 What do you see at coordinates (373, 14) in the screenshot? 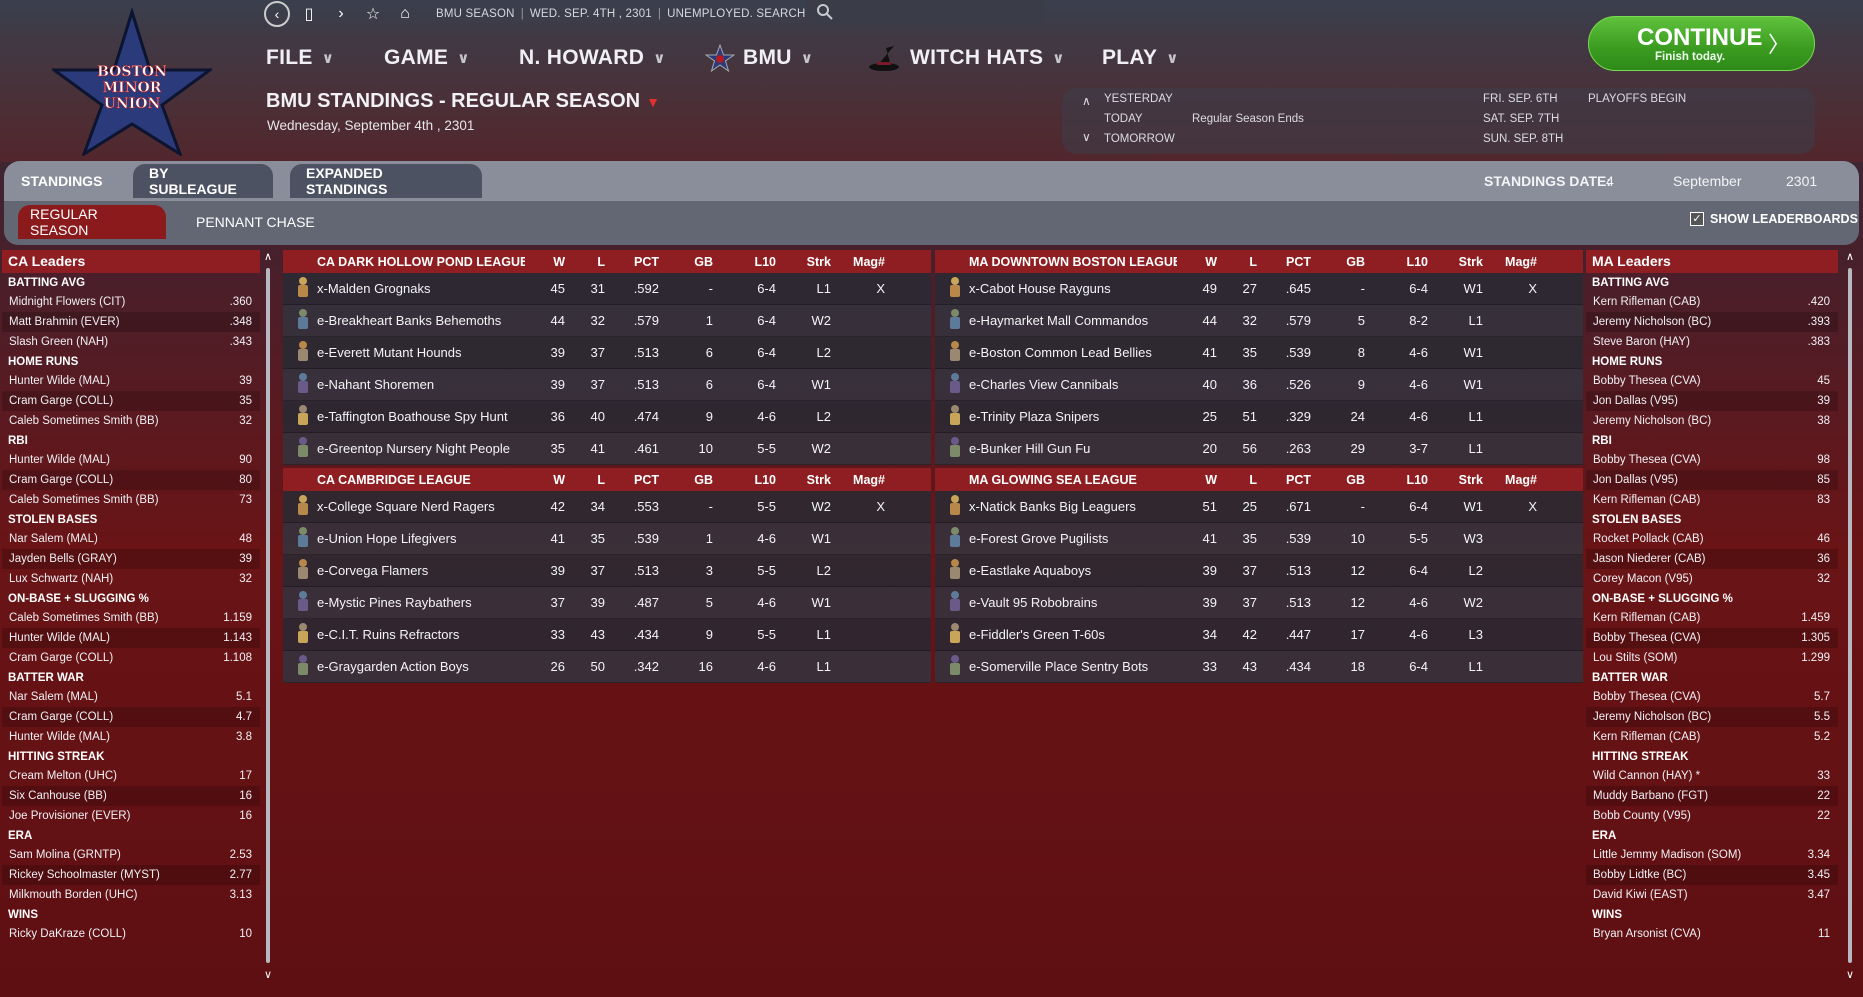
I see `star-icon: ☆` at bounding box center [373, 14].